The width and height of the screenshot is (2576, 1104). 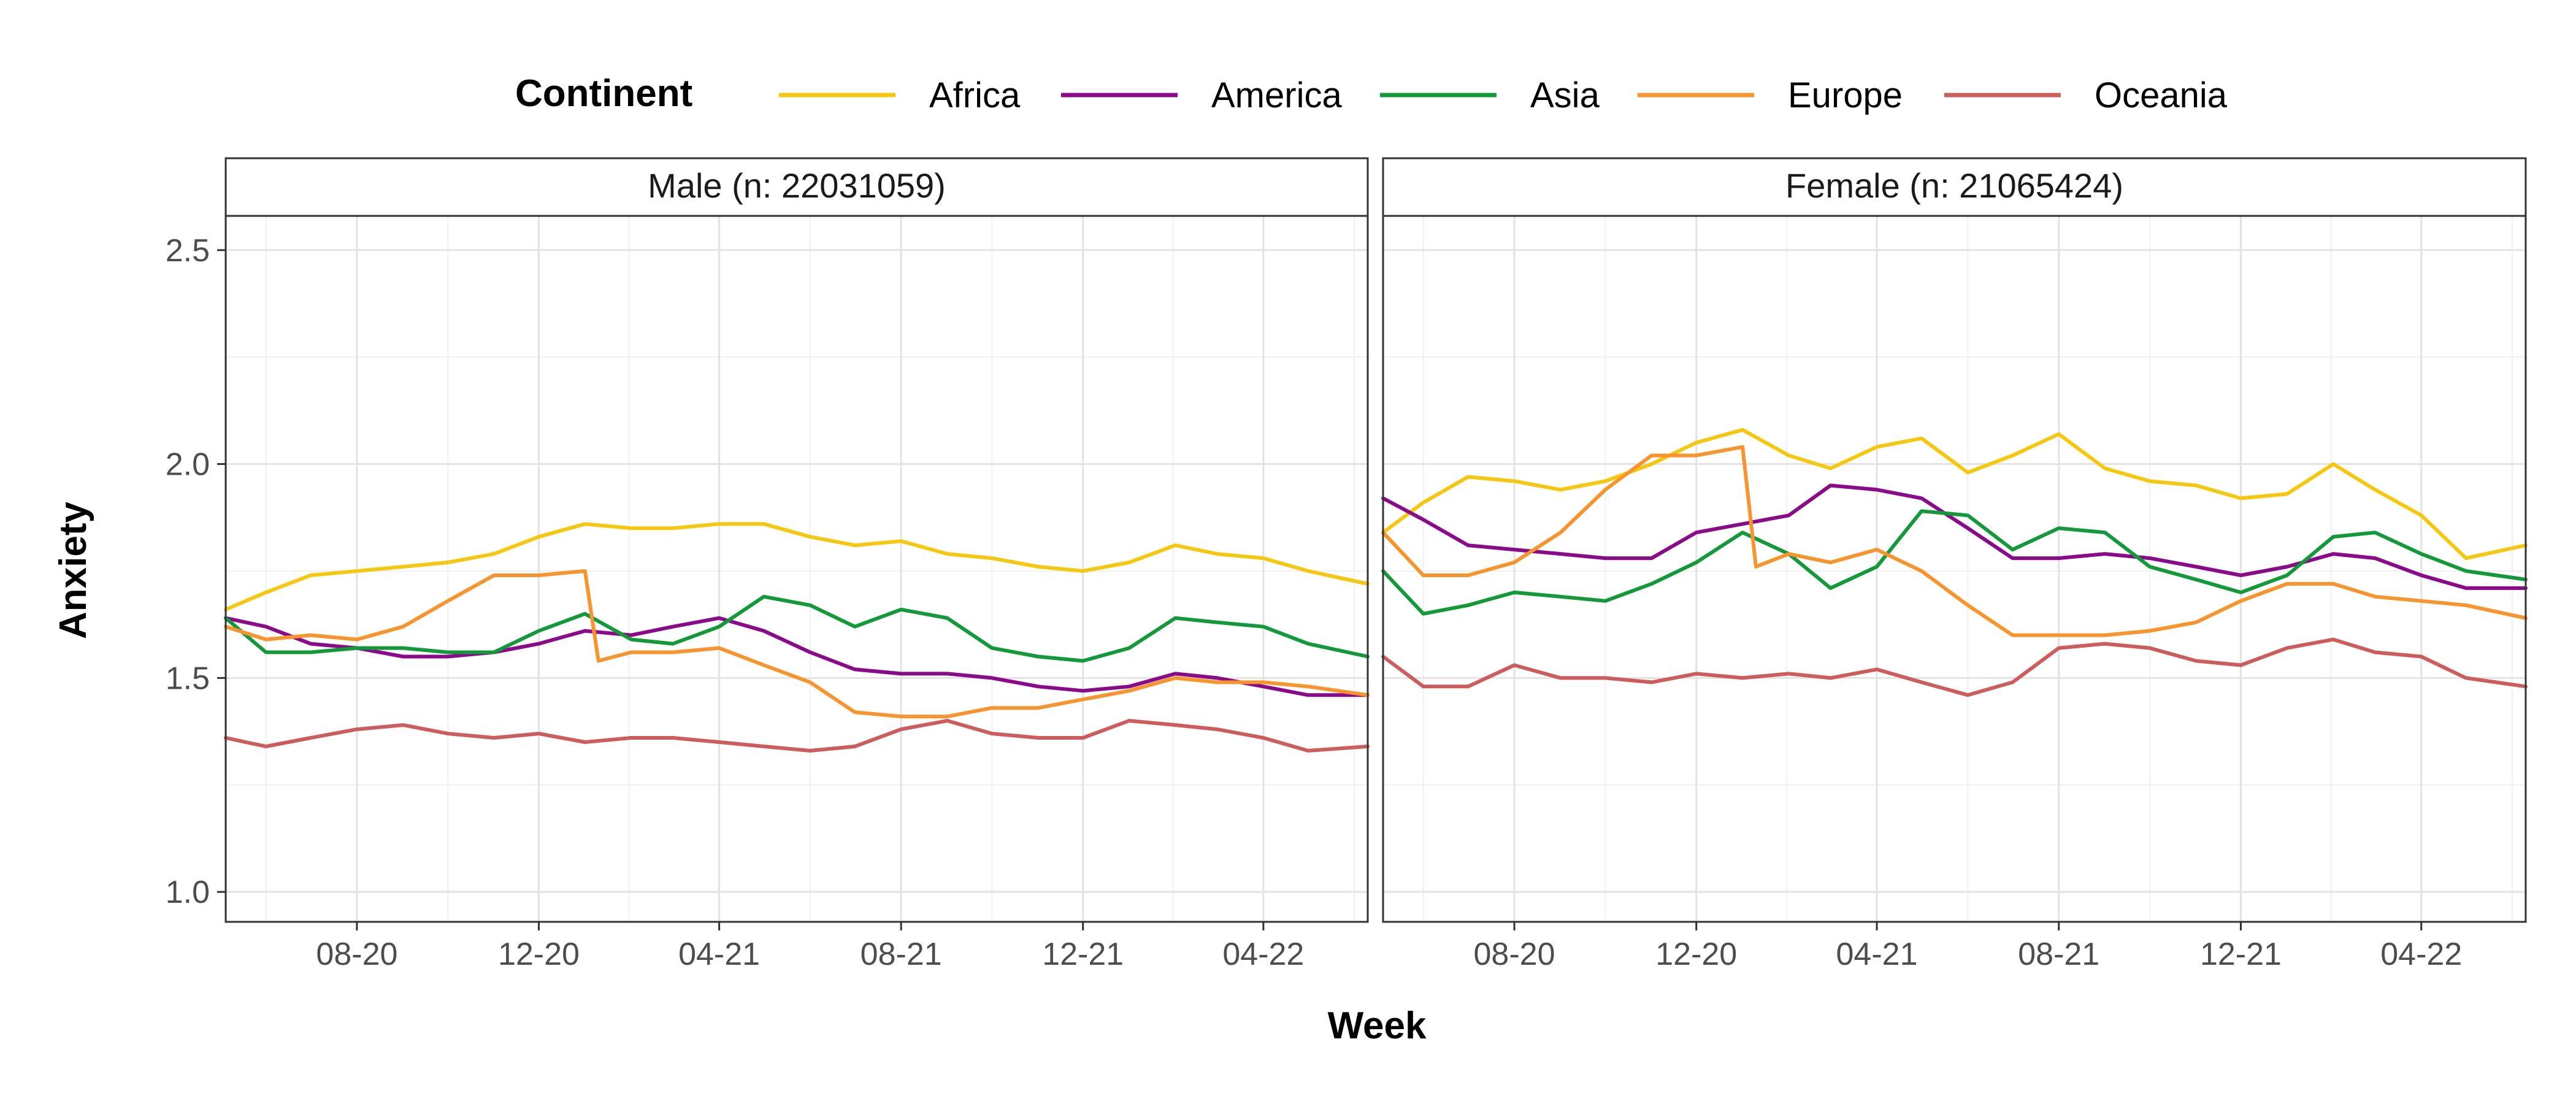 I want to click on series-line-america, so click(x=797, y=656).